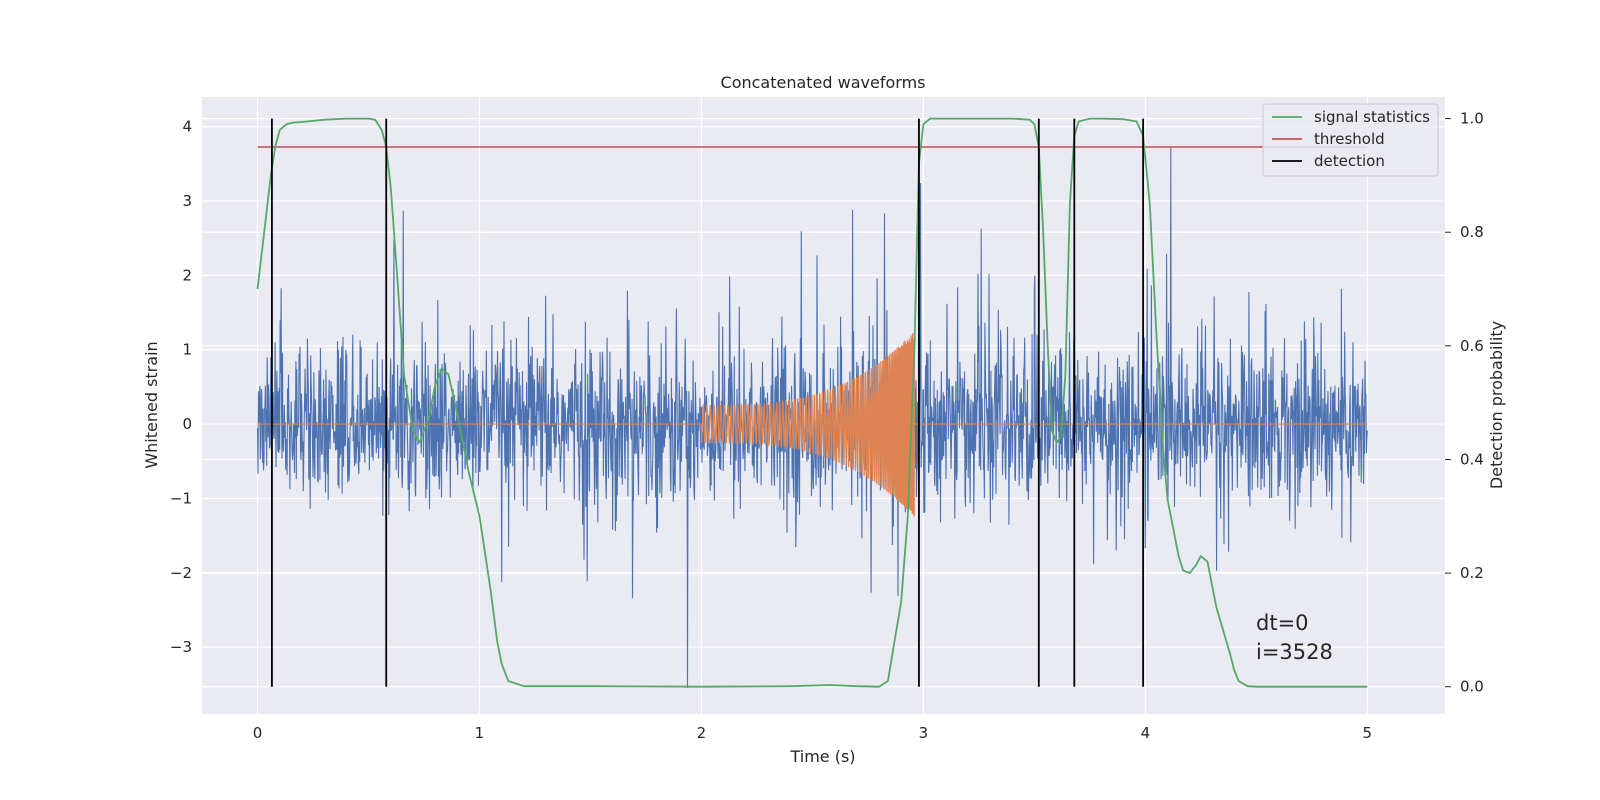 The image size is (1600, 800). I want to click on y-tick-label: −2, so click(181, 573).